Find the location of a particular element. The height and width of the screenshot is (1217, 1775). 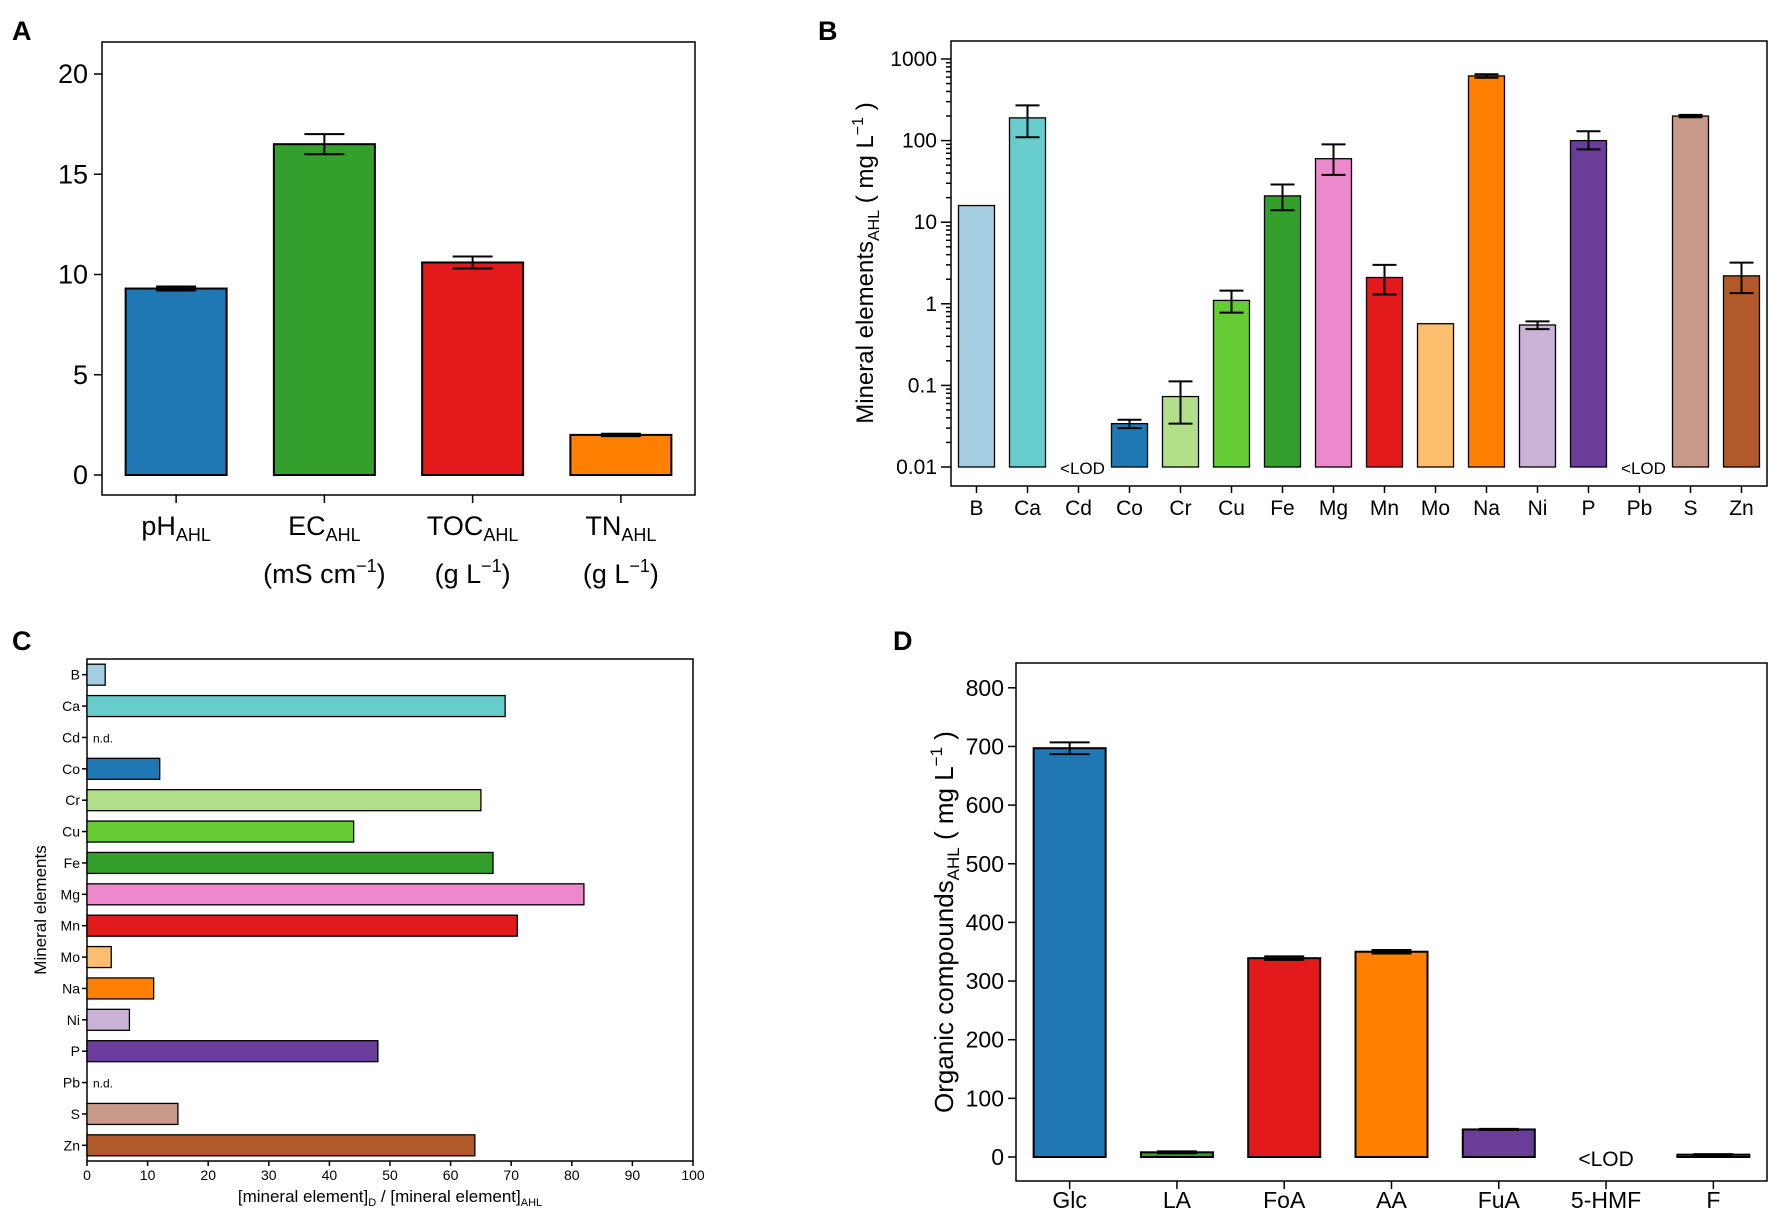

panel-d-ytick-label: 300 is located at coordinates (985, 981).